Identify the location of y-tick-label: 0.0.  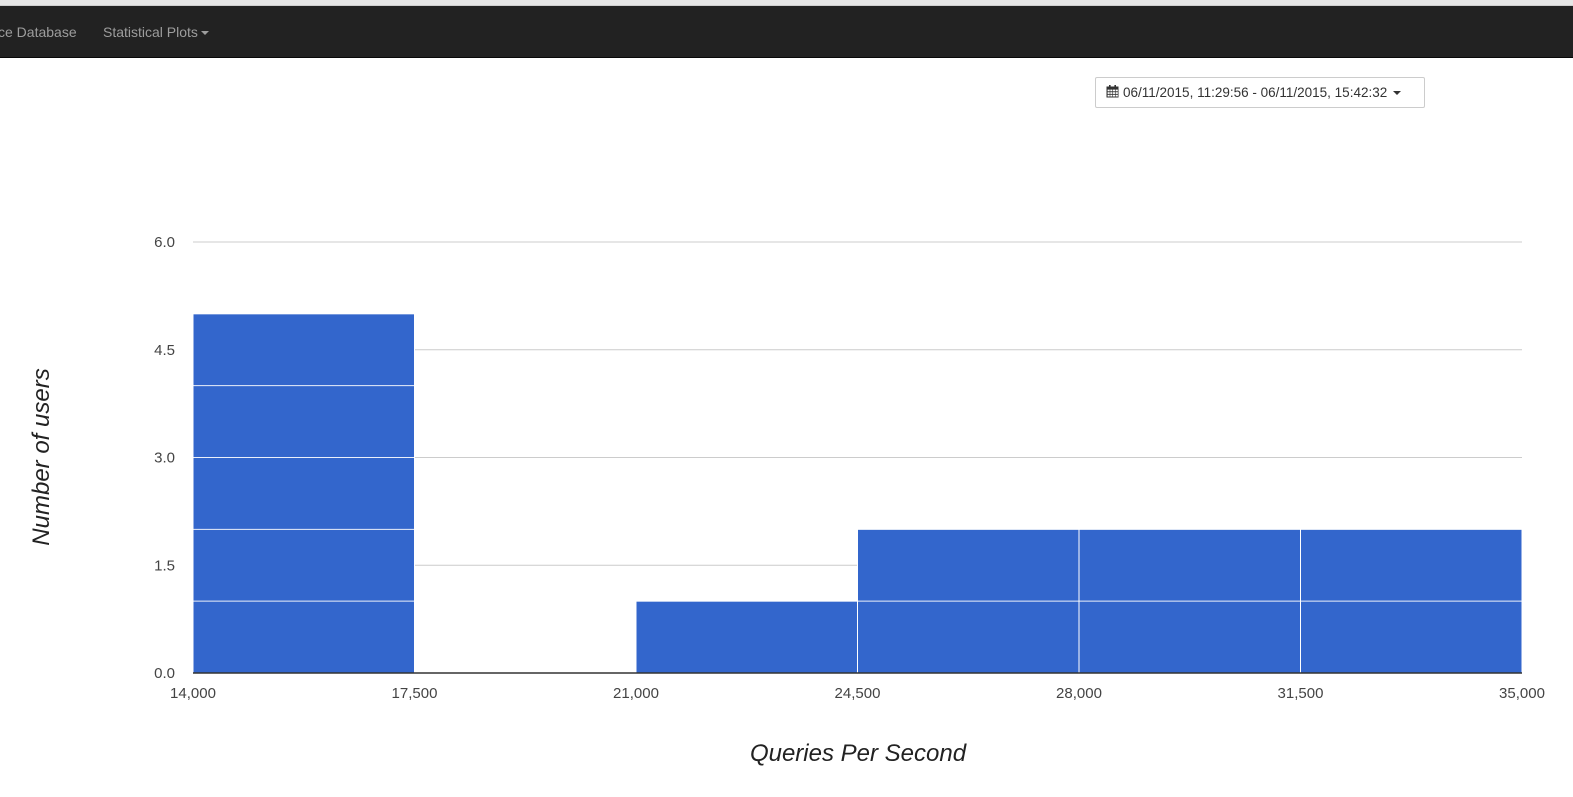
(164, 673).